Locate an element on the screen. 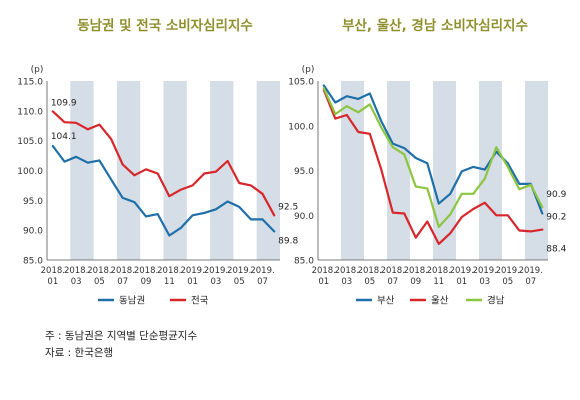  left-legend-label: 동남권 is located at coordinates (132, 301).